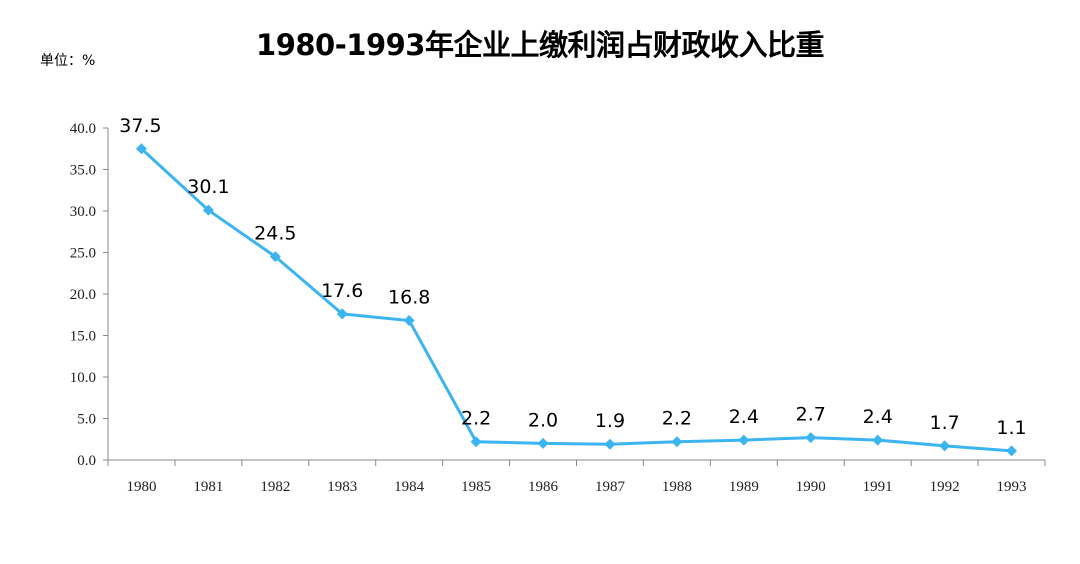 The height and width of the screenshot is (564, 1080). Describe the element at coordinates (208, 187) in the screenshot. I see `data-label: 30.1` at that location.